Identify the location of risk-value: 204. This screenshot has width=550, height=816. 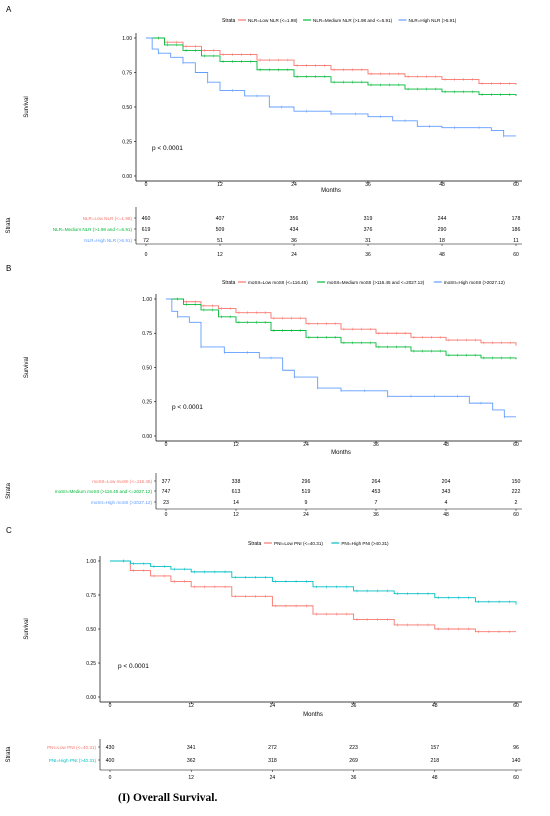
(446, 482).